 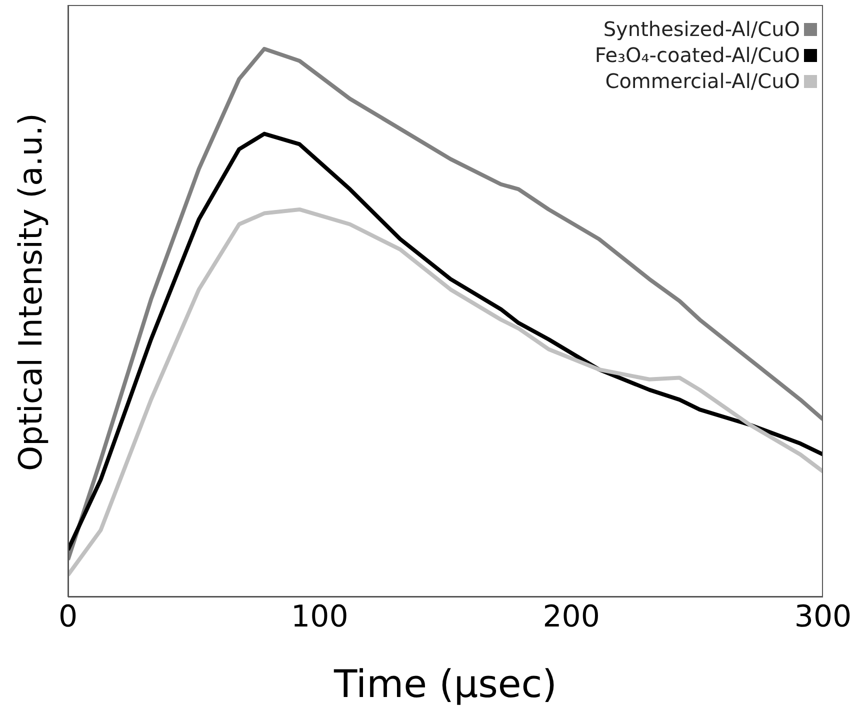 What do you see at coordinates (319, 616) in the screenshot?
I see `x-tick-label: 100` at bounding box center [319, 616].